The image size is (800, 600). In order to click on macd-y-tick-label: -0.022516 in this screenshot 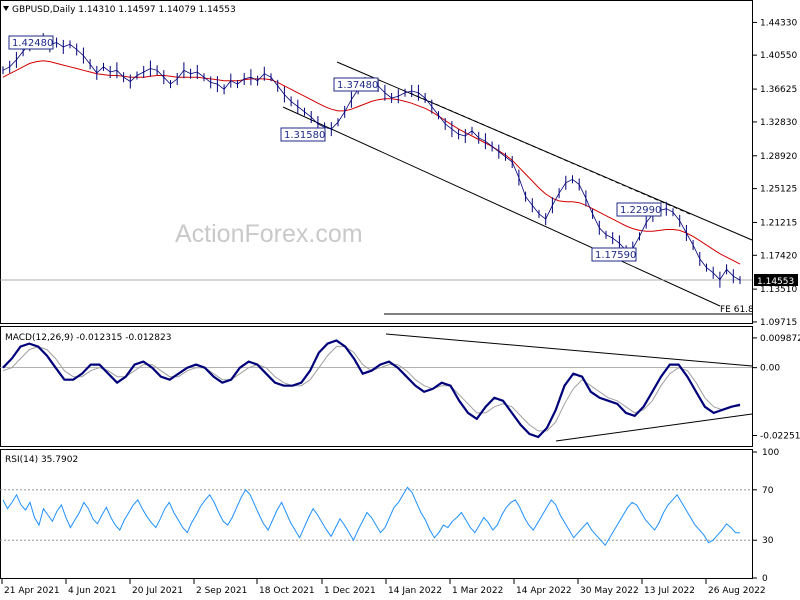, I will do `click(780, 437)`.